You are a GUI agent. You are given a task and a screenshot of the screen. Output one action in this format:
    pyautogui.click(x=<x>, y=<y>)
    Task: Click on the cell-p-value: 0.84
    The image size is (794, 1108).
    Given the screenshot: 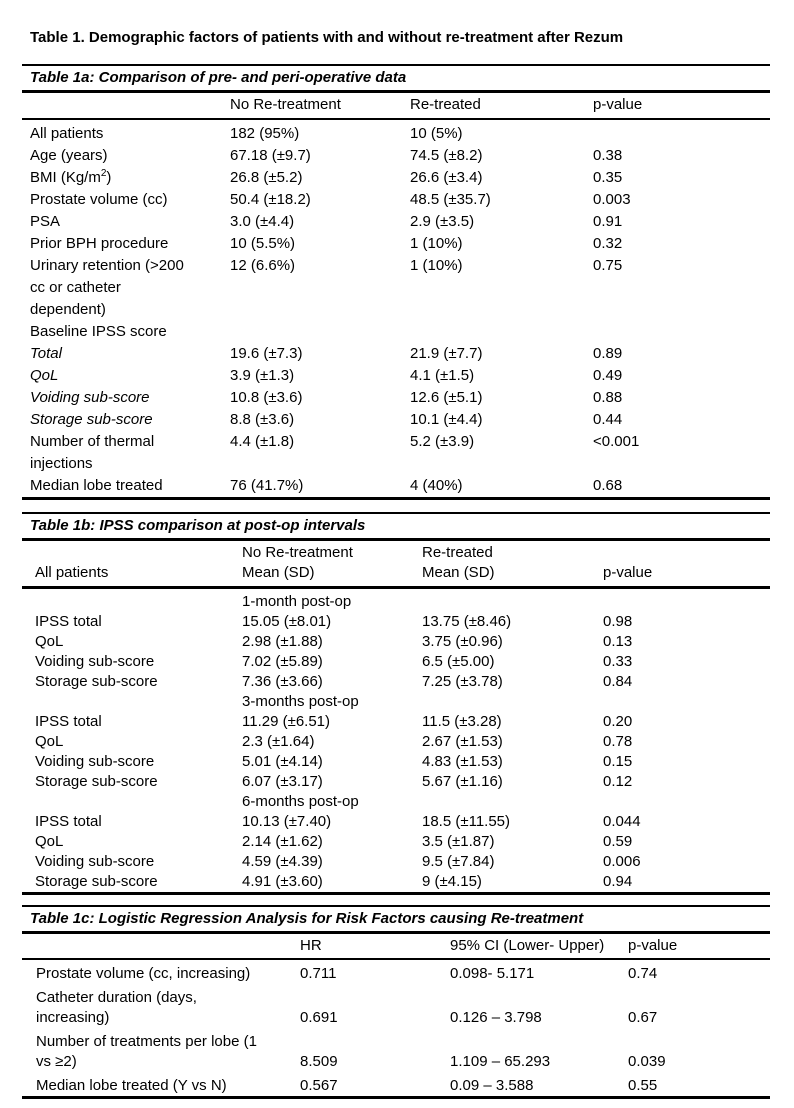 What is the action you would take?
    pyautogui.click(x=686, y=682)
    